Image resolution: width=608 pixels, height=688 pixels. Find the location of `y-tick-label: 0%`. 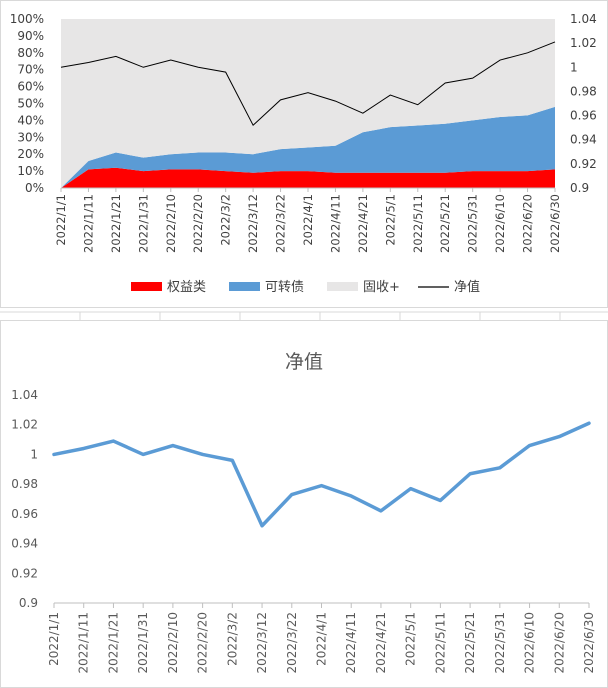

y-tick-label: 0% is located at coordinates (34, 188).